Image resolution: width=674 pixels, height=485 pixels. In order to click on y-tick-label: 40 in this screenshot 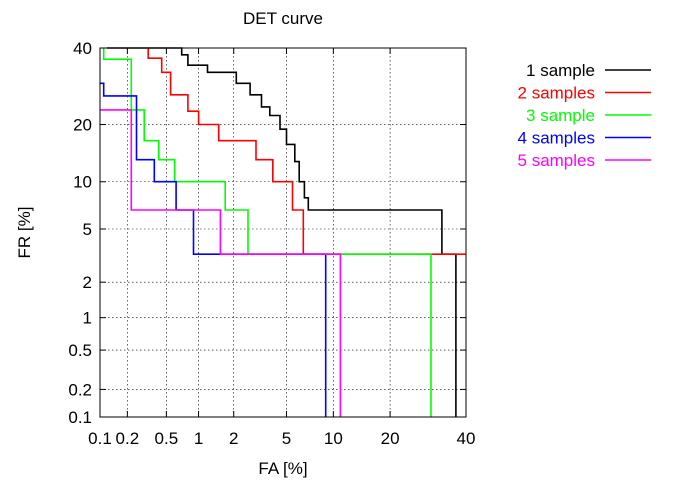, I will do `click(82, 48)`.